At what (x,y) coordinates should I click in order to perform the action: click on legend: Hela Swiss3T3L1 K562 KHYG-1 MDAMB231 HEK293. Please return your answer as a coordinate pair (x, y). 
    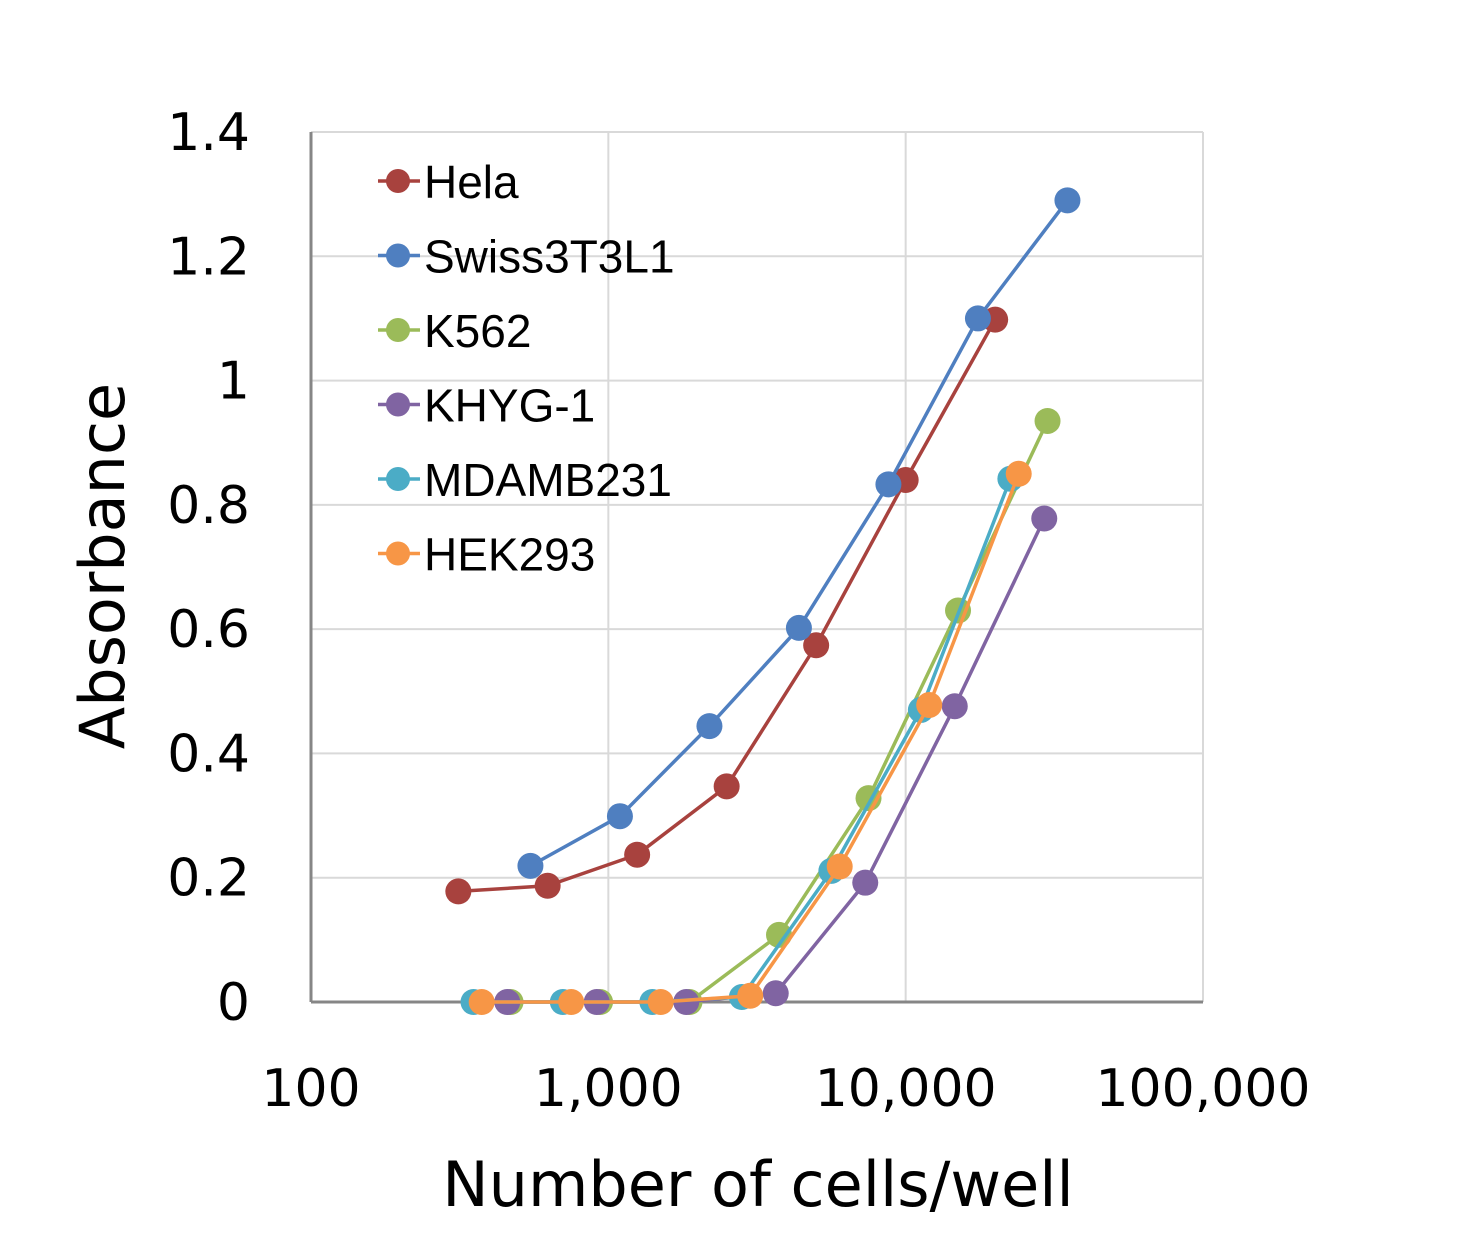
    Looking at the image, I should click on (526, 368).